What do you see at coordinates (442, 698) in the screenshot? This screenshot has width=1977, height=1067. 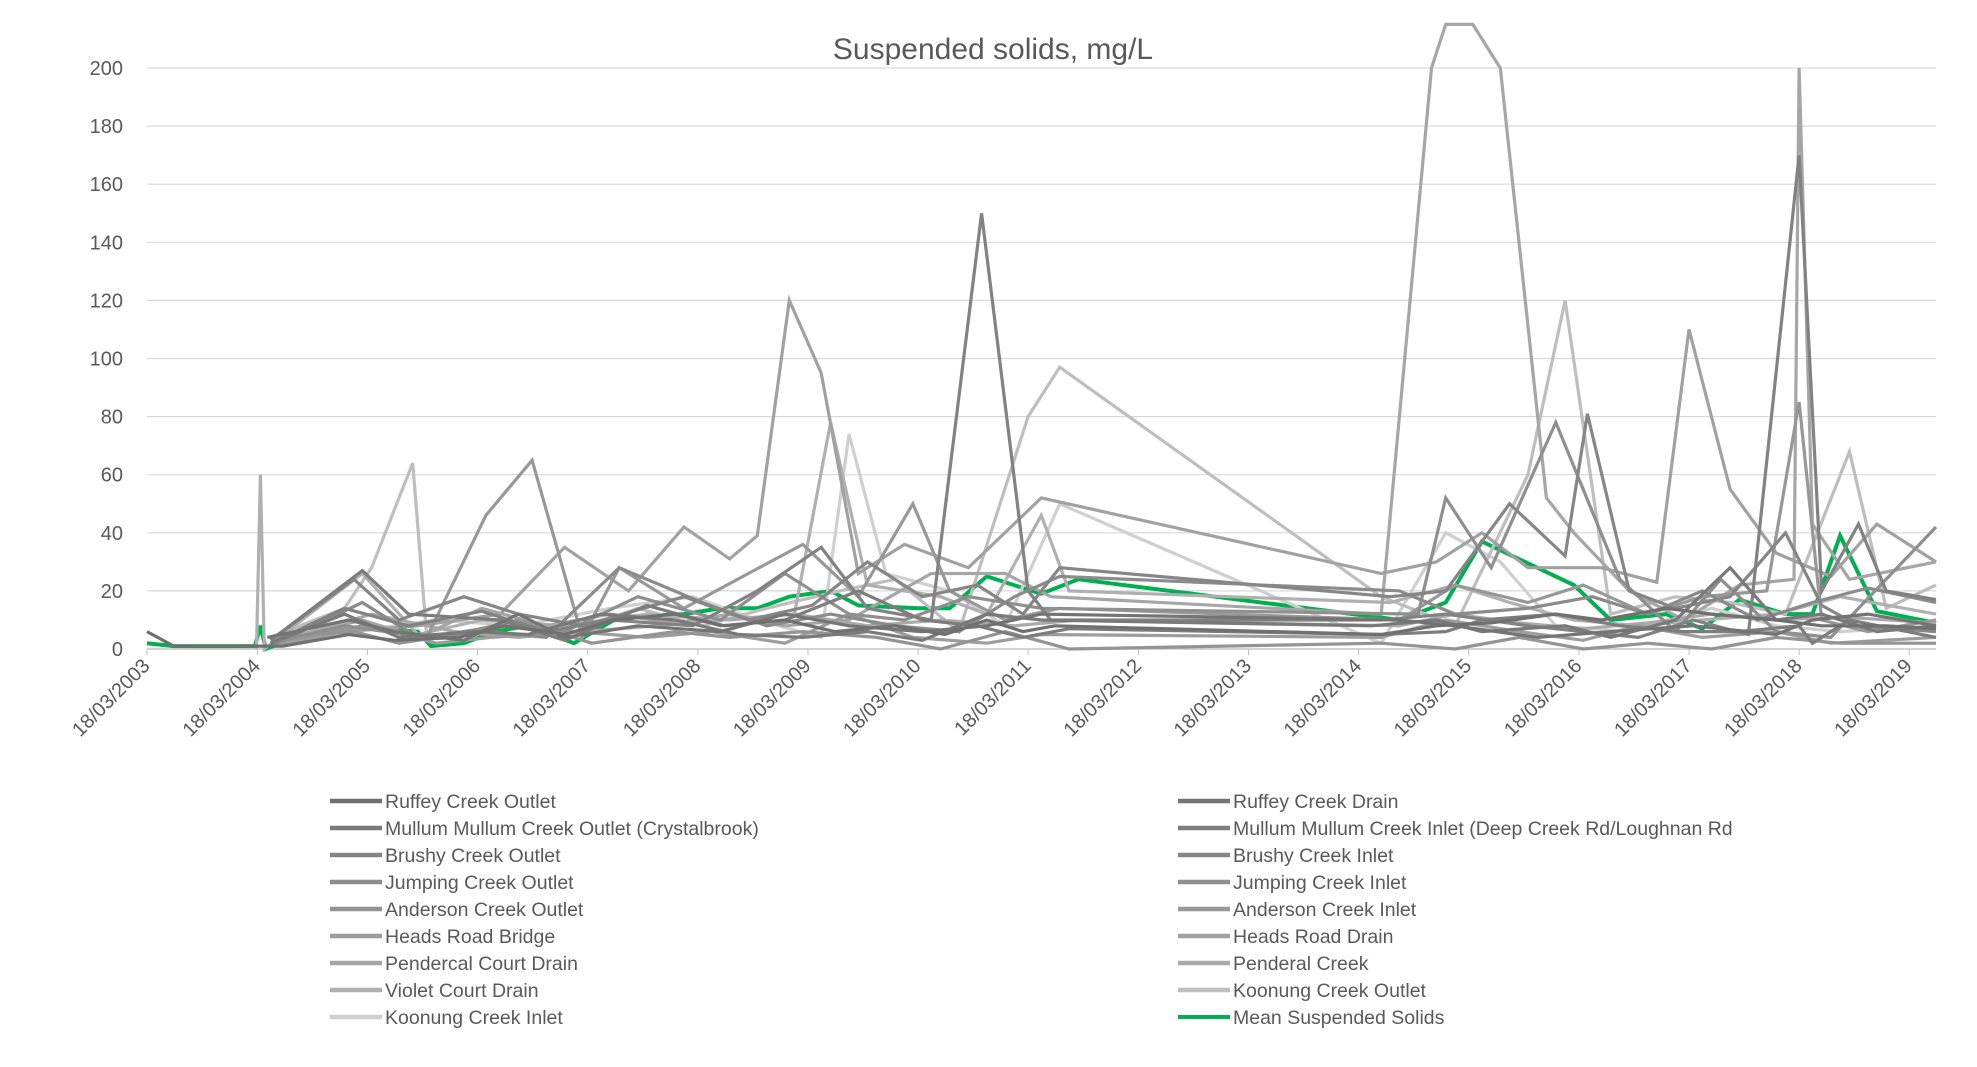 I see `x-tick-label: 18/03/2006` at bounding box center [442, 698].